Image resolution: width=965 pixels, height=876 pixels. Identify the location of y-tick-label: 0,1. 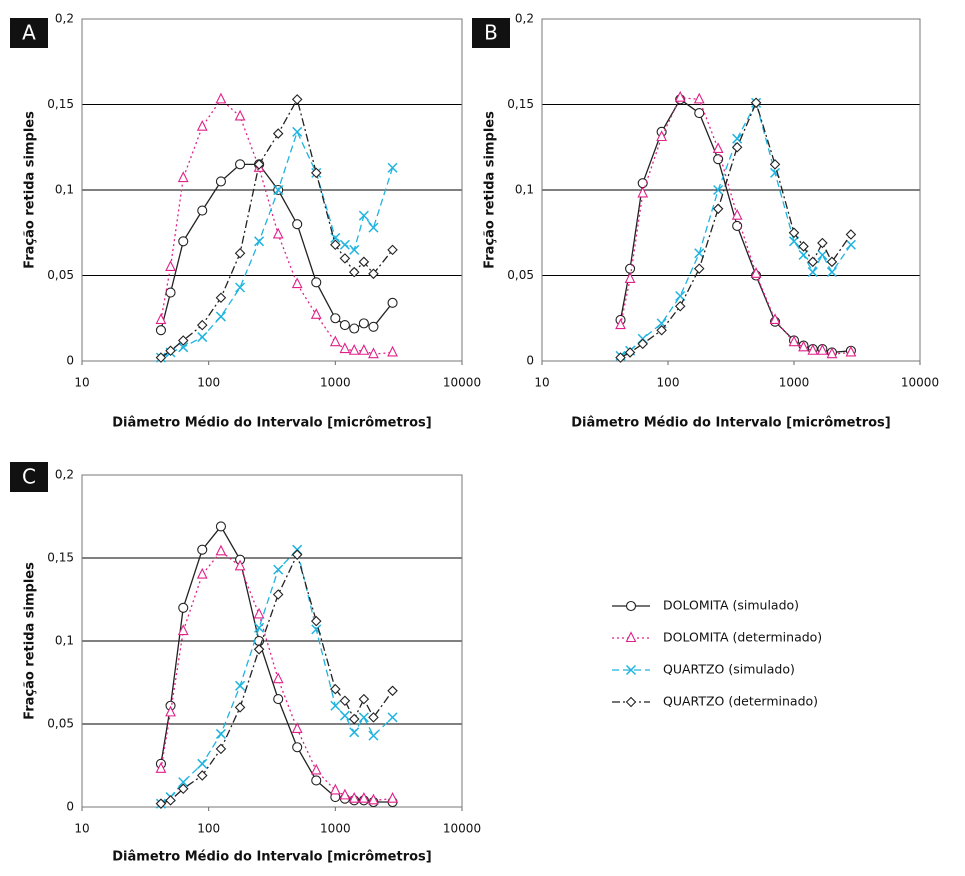
(524, 190).